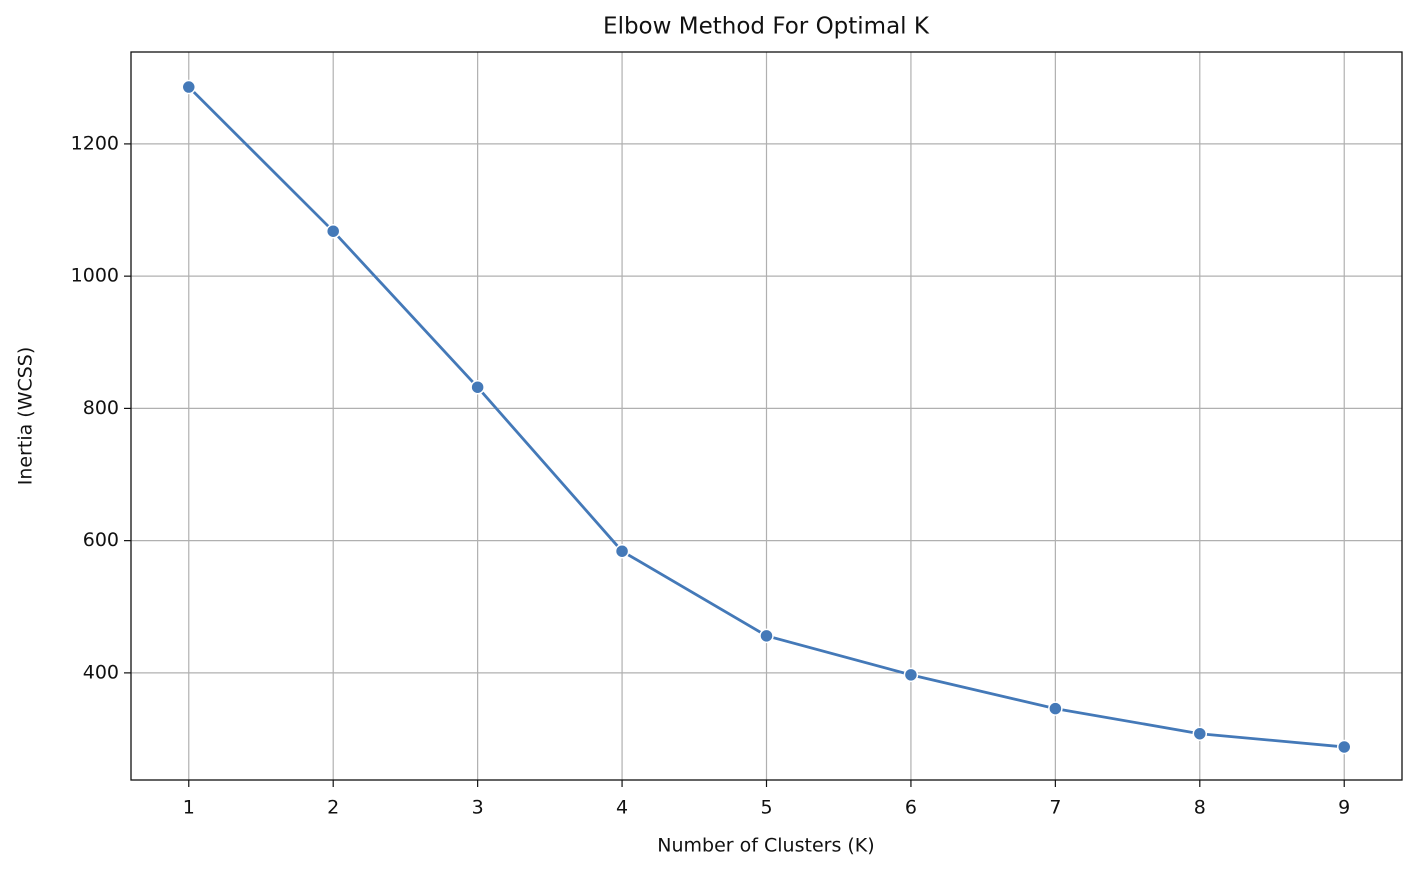 The image size is (1414, 876). Describe the element at coordinates (622, 808) in the screenshot. I see `x-tick-label: 4` at that location.